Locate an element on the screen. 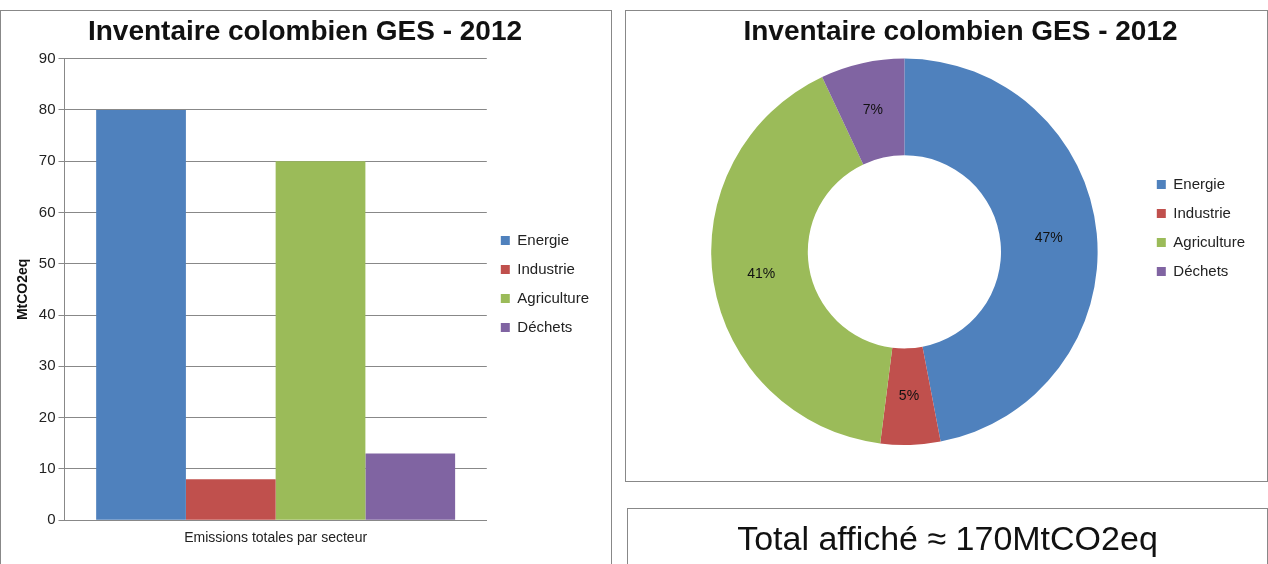  data-label: 41% is located at coordinates (761, 273).